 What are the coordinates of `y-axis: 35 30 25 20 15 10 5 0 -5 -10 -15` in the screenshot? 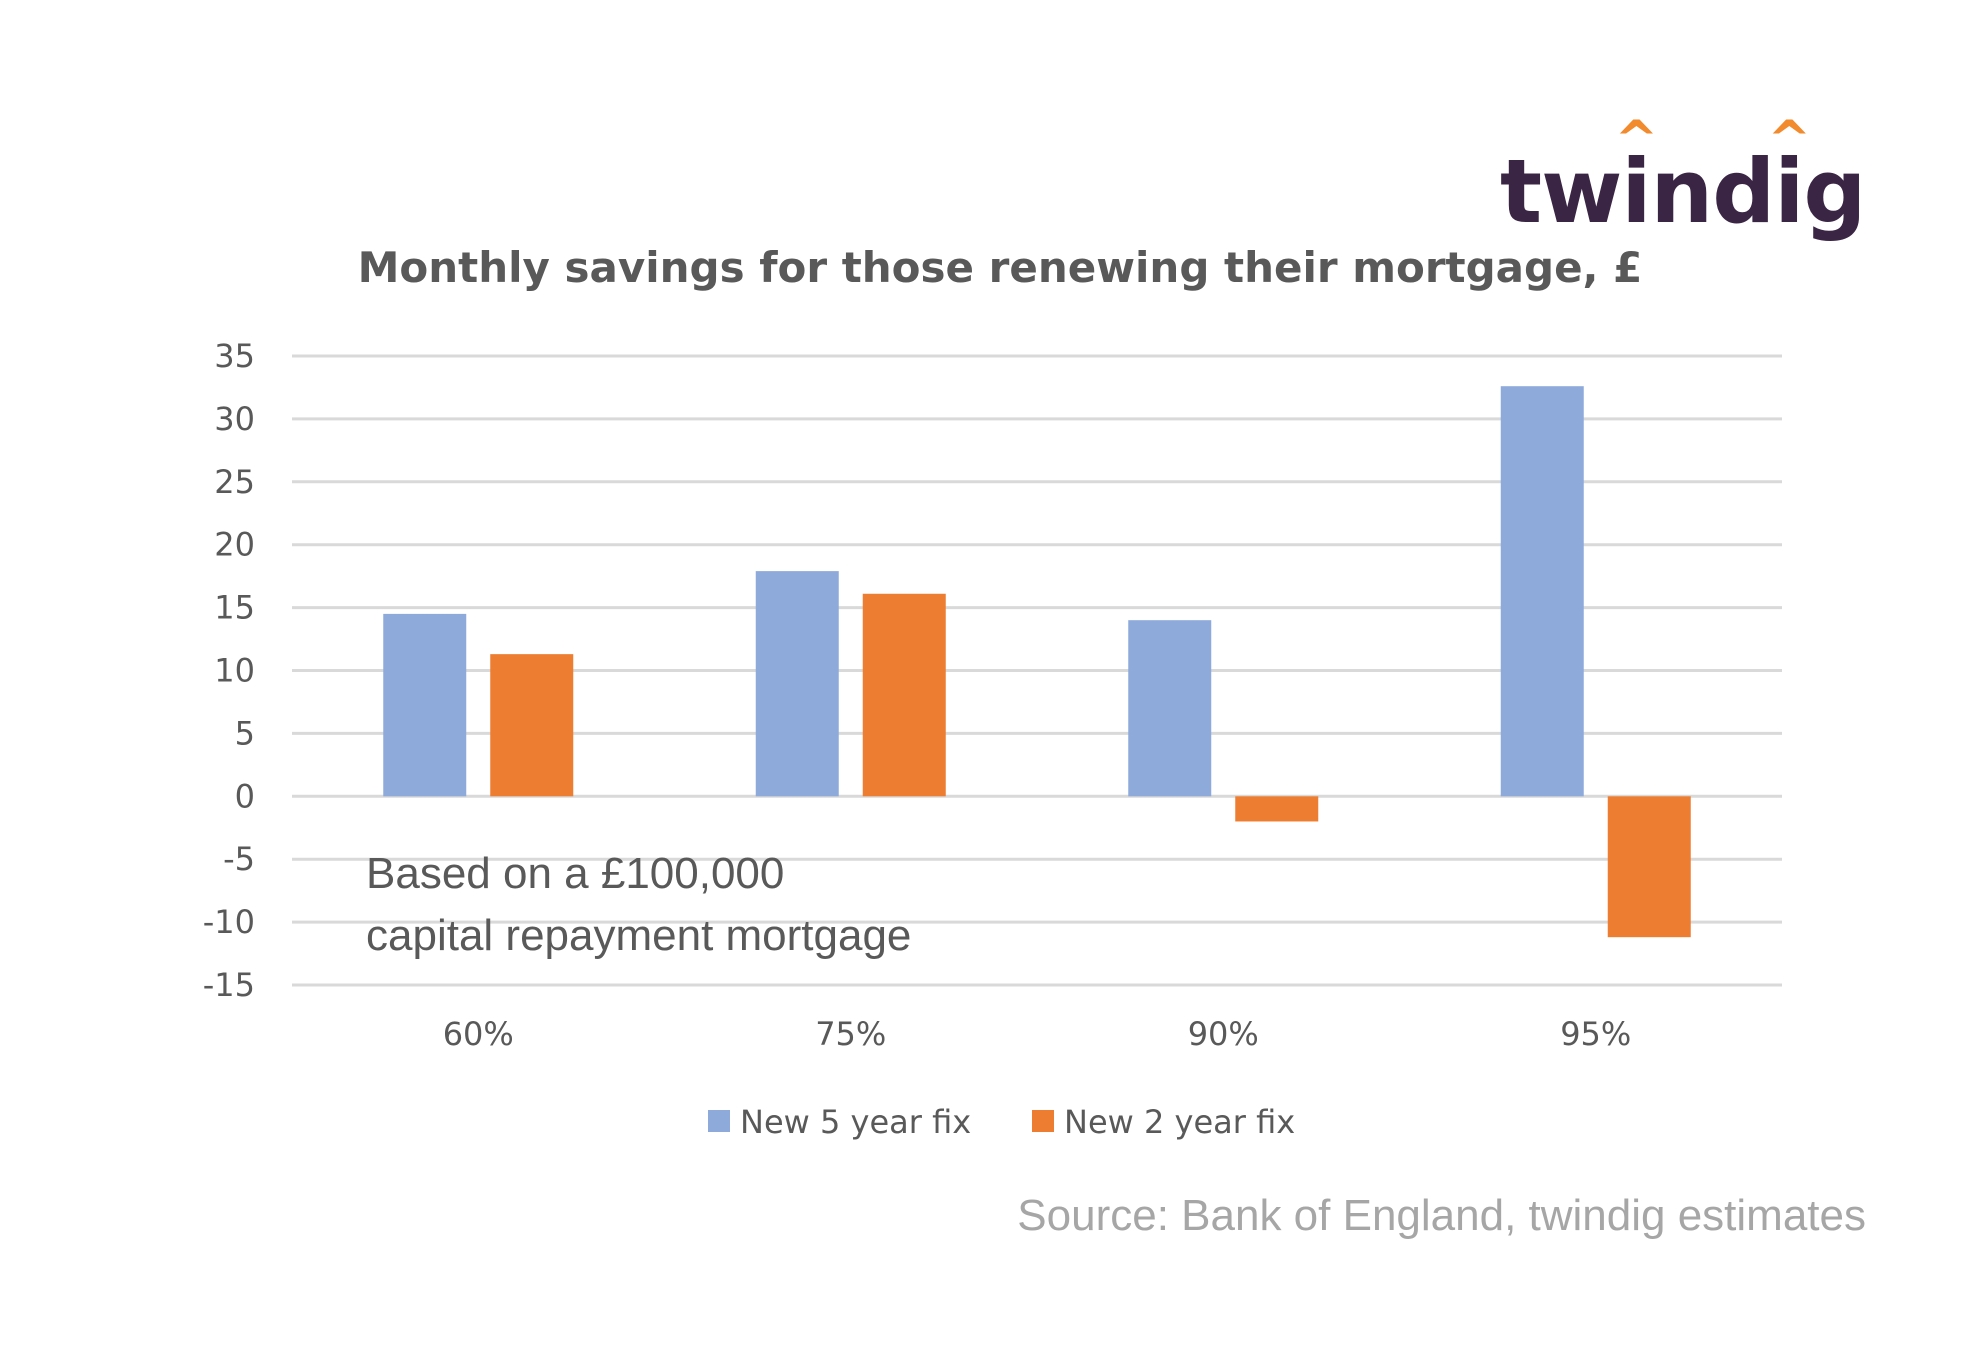 It's located at (229, 670).